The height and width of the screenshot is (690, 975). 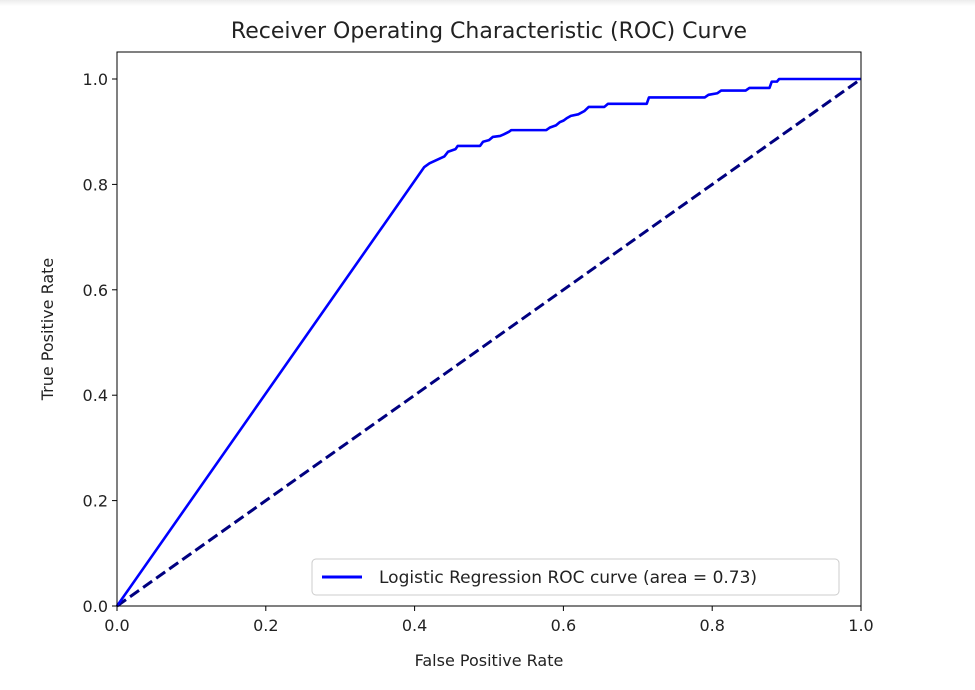 I want to click on y-tick-label: 0.4, so click(x=95, y=395).